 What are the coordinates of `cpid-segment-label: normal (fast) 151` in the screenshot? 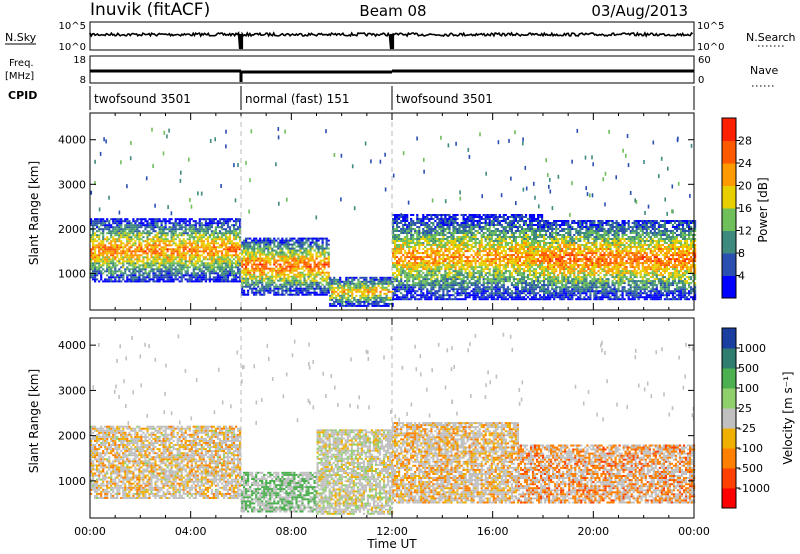 It's located at (297, 99).